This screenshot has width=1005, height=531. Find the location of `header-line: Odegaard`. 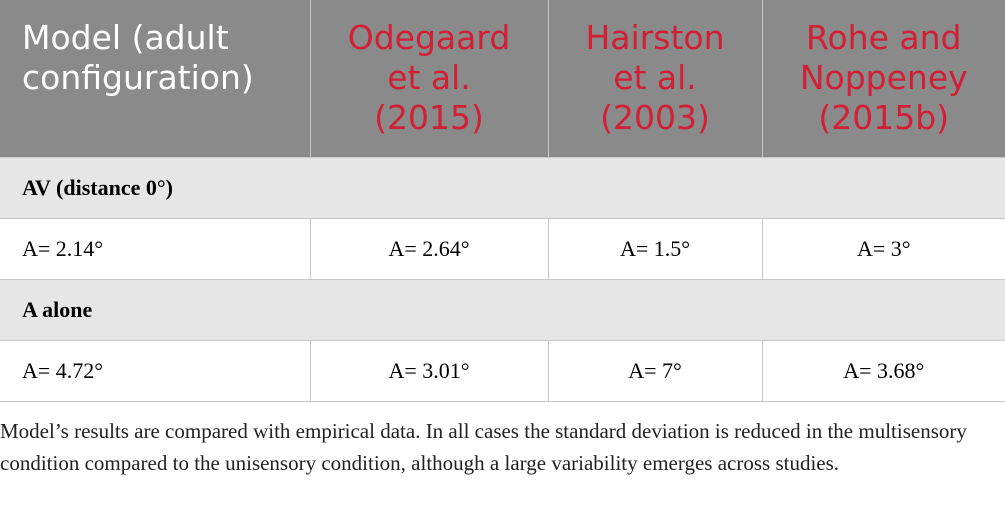

header-line: Odegaard is located at coordinates (429, 37).